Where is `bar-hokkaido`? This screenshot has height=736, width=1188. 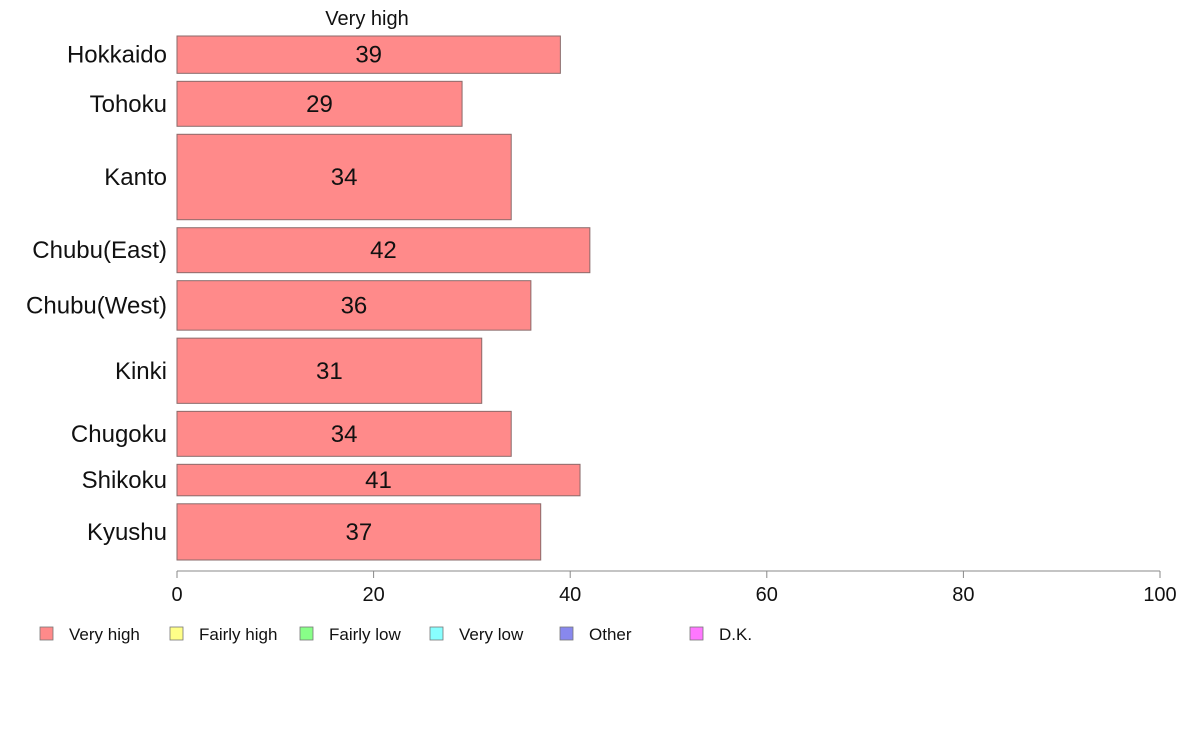 bar-hokkaido is located at coordinates (368, 54).